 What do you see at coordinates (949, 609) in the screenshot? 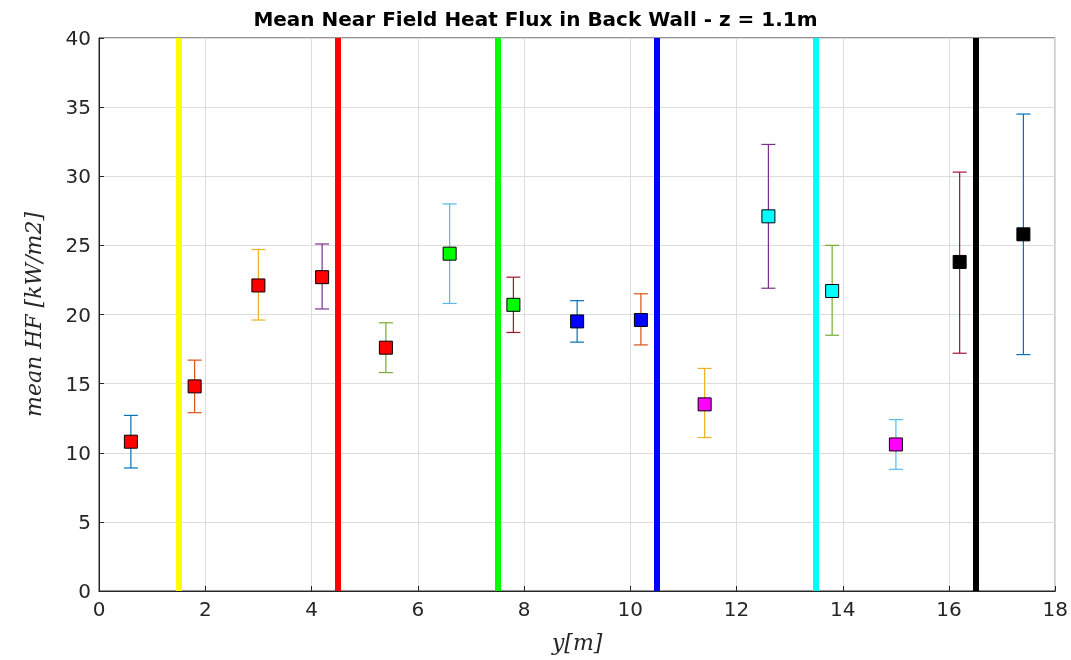
I see `x-tick-label: 16` at bounding box center [949, 609].